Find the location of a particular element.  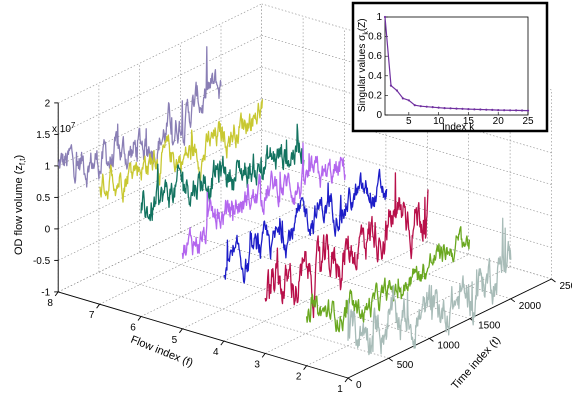

inset-y-tick-label: 0 is located at coordinates (379, 115).